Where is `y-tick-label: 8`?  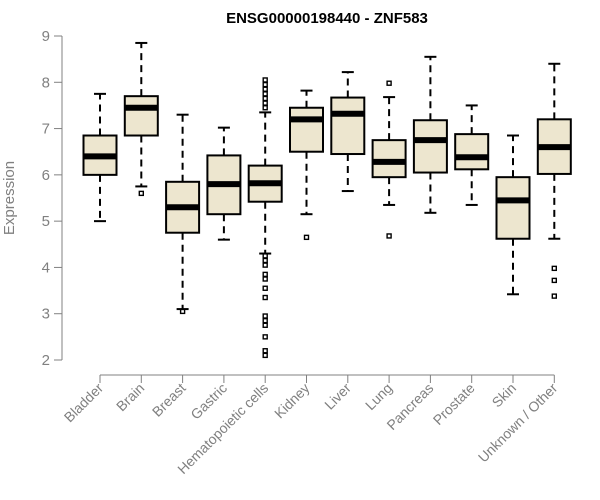 y-tick-label: 8 is located at coordinates (46, 82).